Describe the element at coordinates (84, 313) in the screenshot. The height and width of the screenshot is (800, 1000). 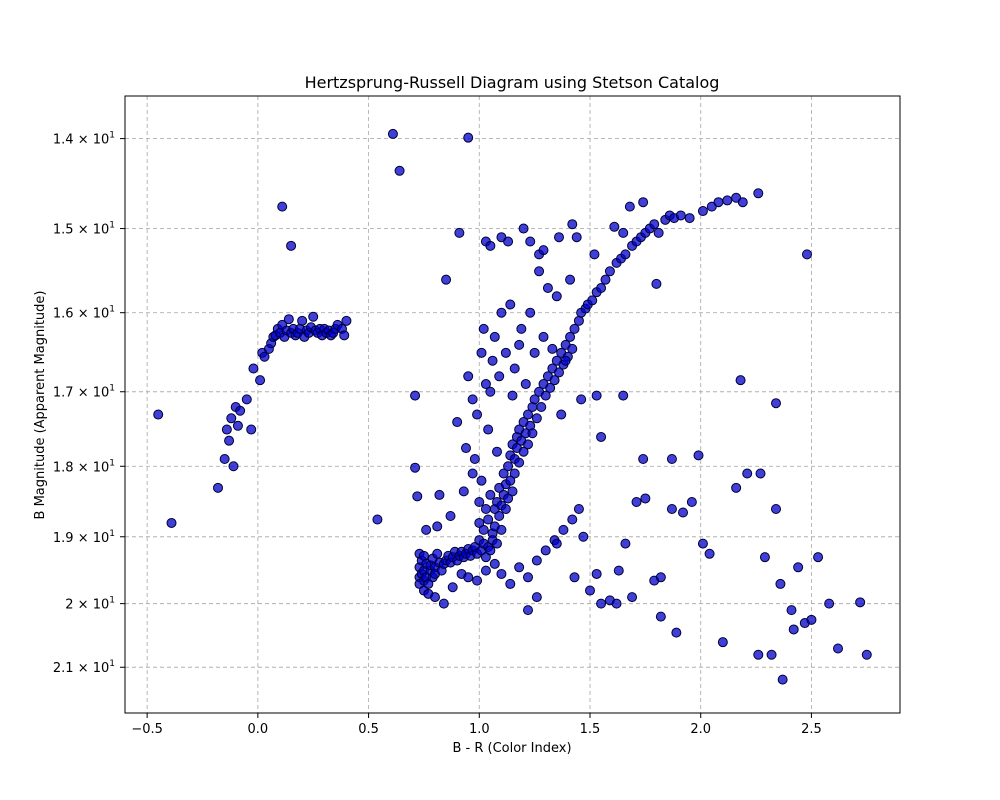
I see `y-tick-label: 1.6 × 10¹` at that location.